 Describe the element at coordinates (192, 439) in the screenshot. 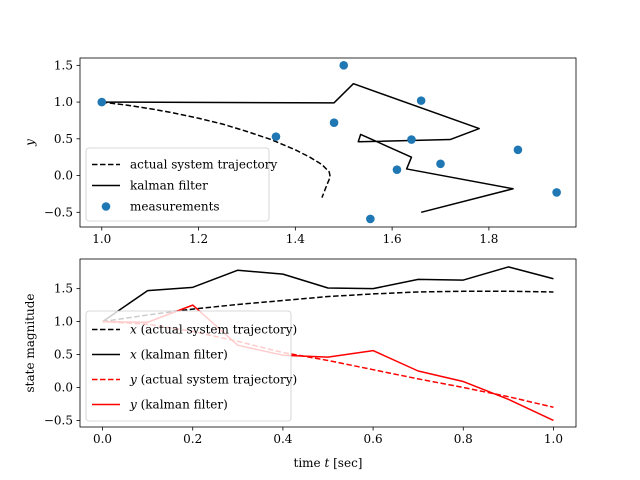

I see `x-tick-label: 0.2` at that location.